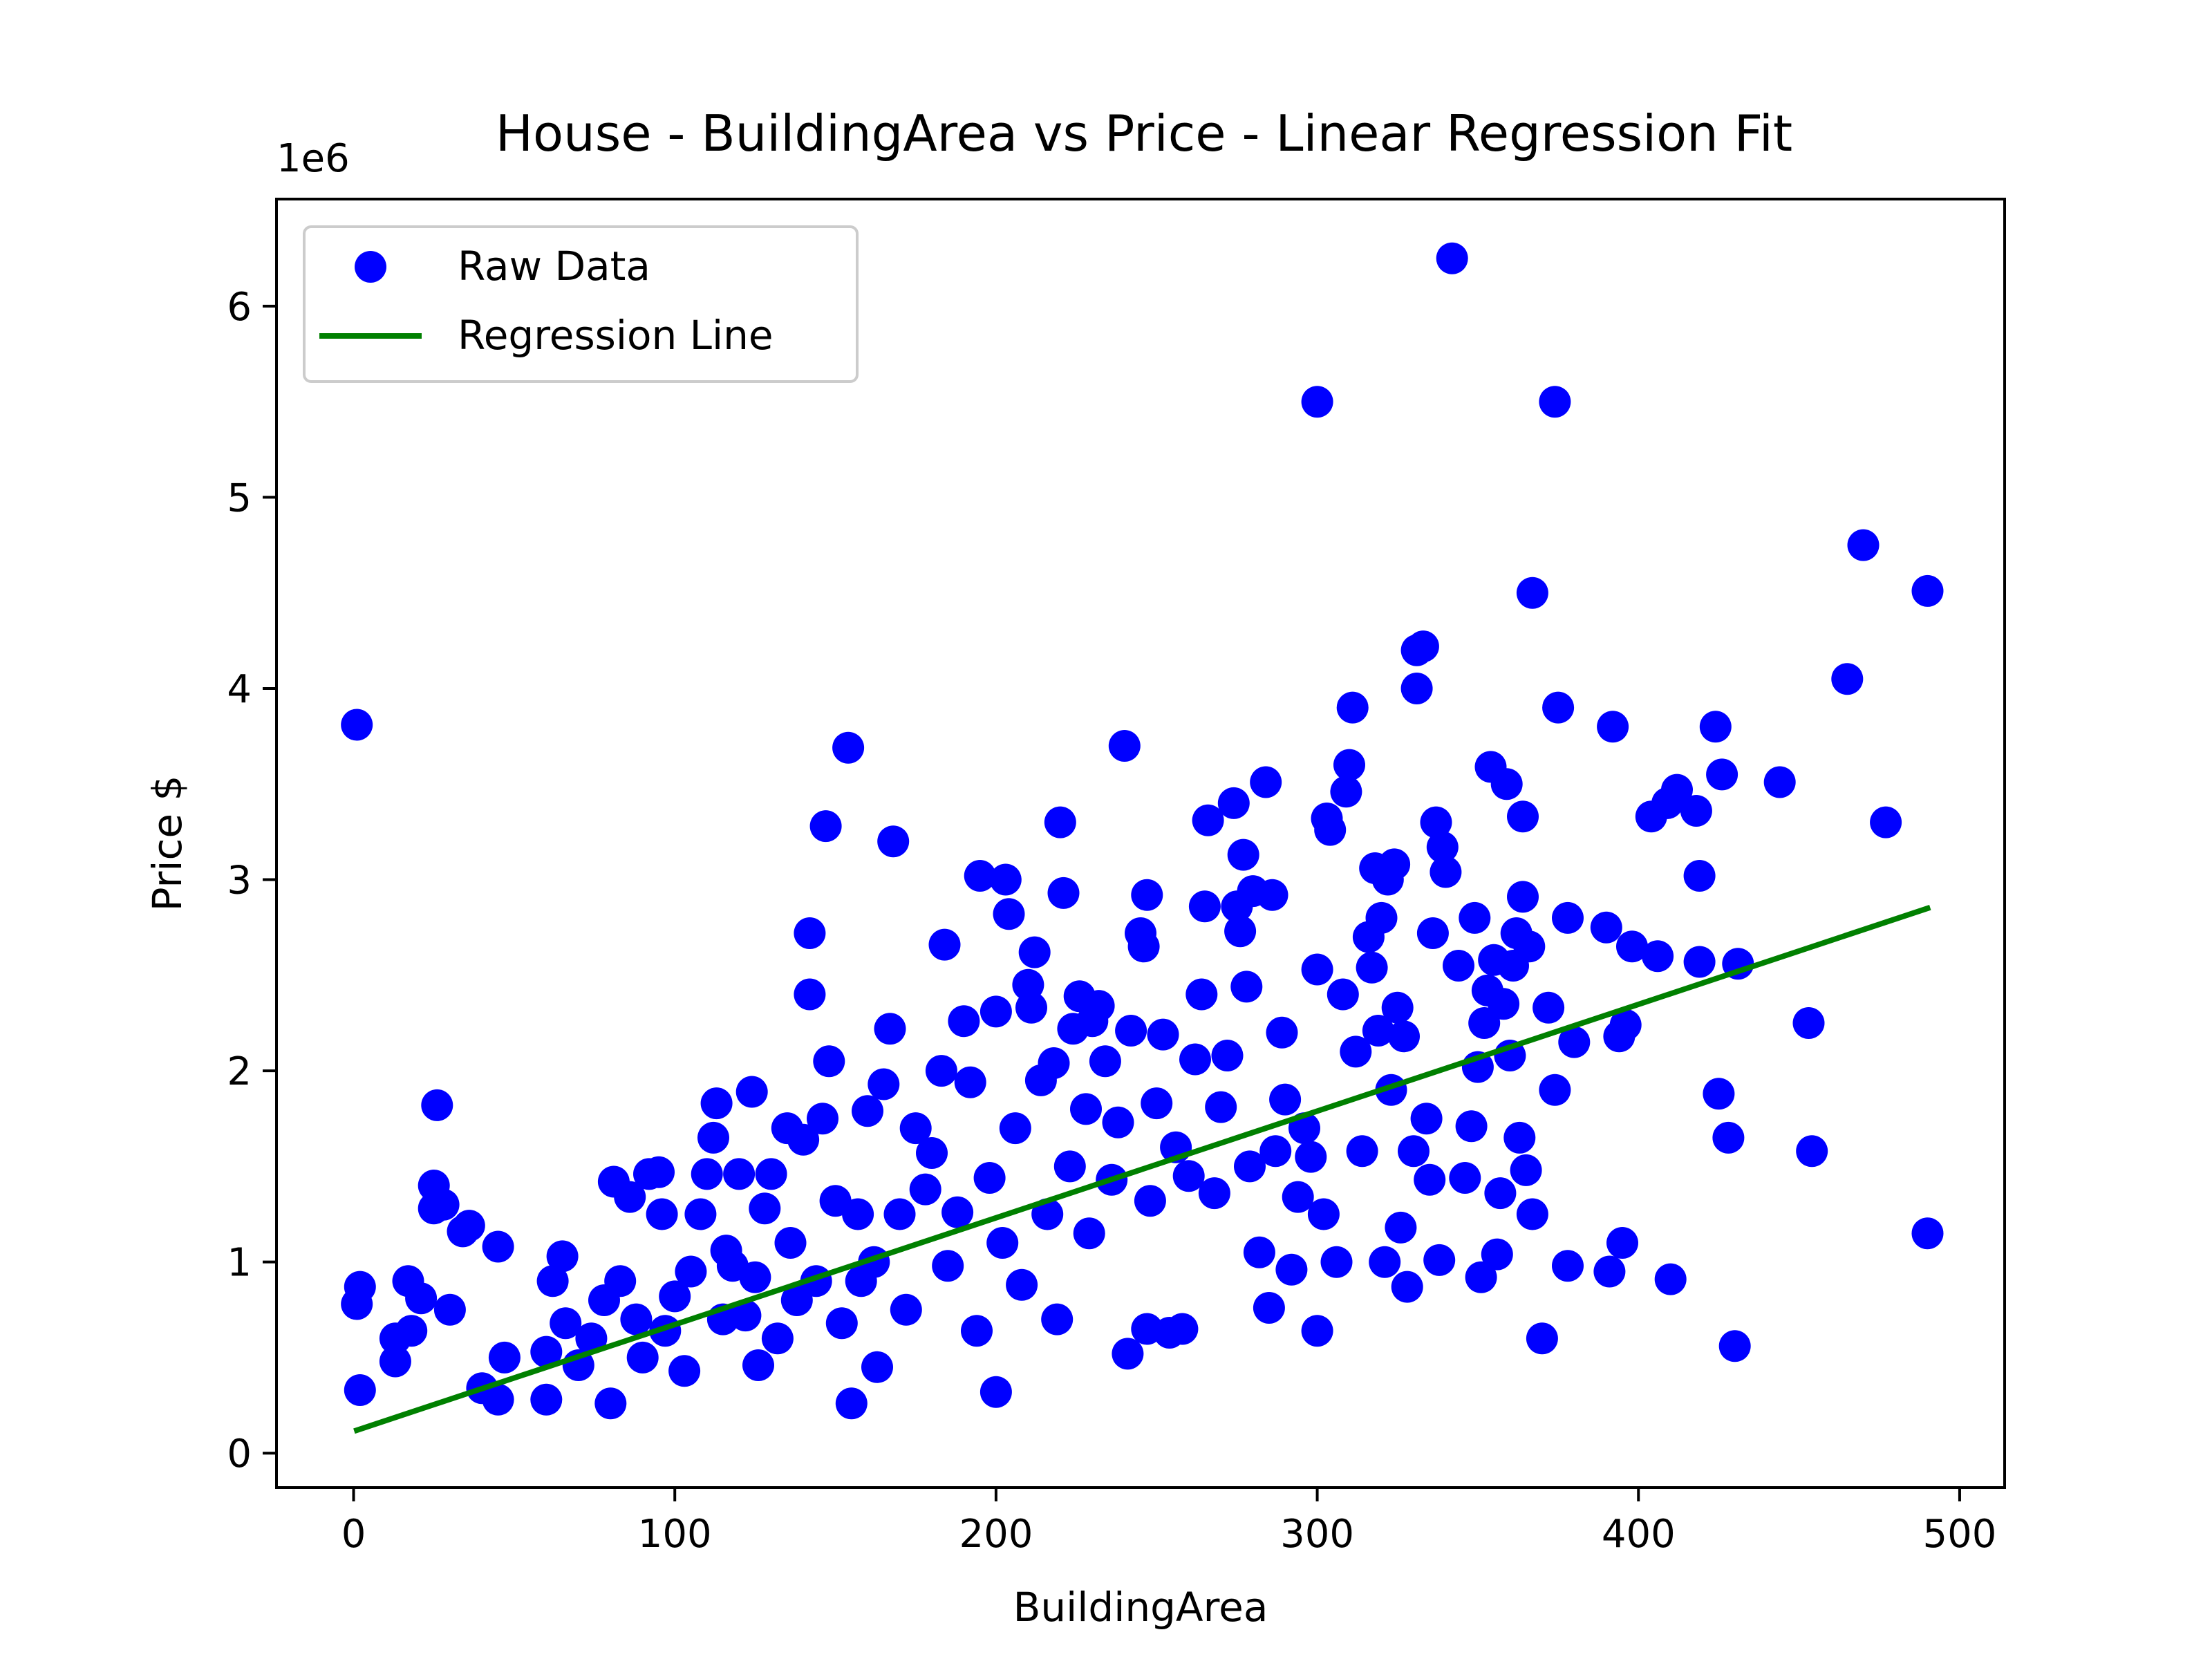 The width and height of the screenshot is (2212, 1659). I want to click on legend: Raw Data Regression Line, so click(581, 304).